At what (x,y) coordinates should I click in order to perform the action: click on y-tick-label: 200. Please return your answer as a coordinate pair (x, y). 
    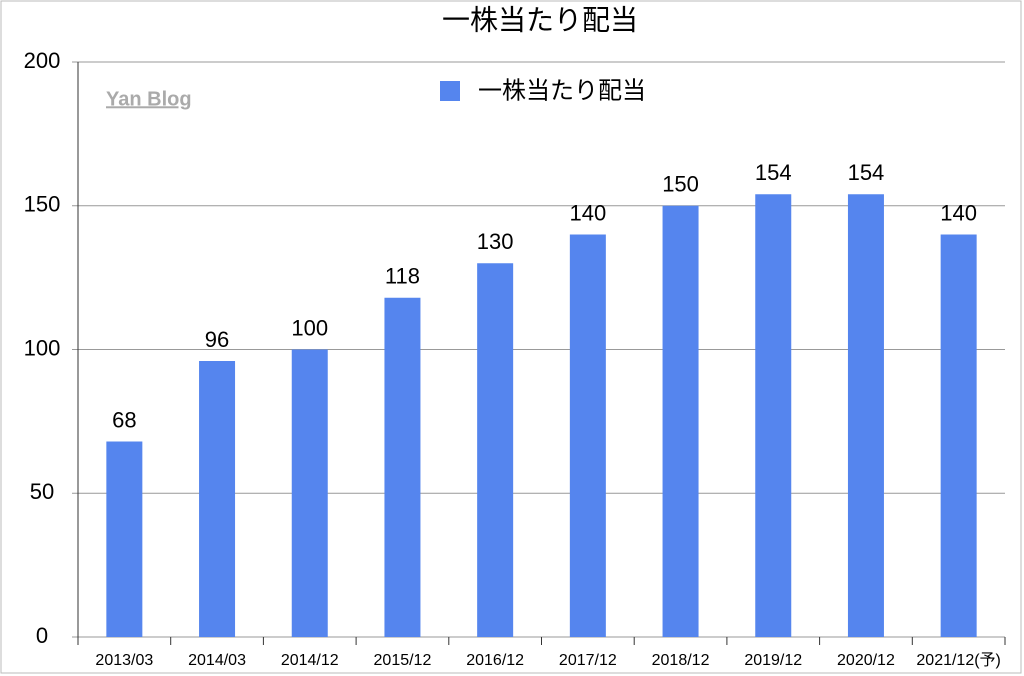
    Looking at the image, I should click on (42, 60).